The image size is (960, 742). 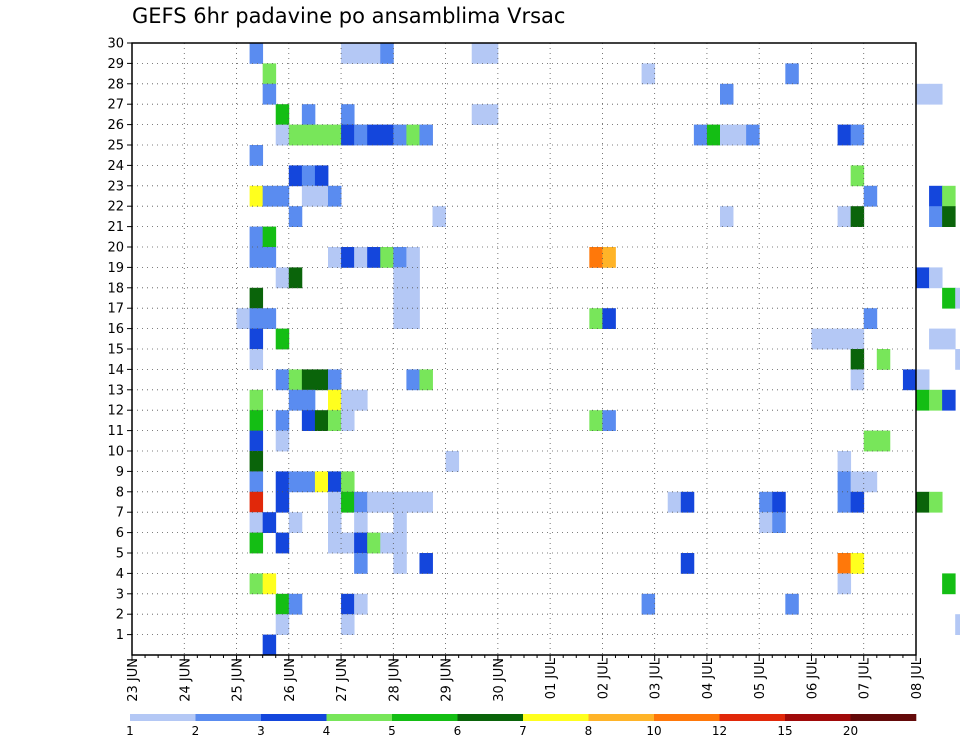 What do you see at coordinates (589, 731) in the screenshot?
I see `colorbar-label: 8` at bounding box center [589, 731].